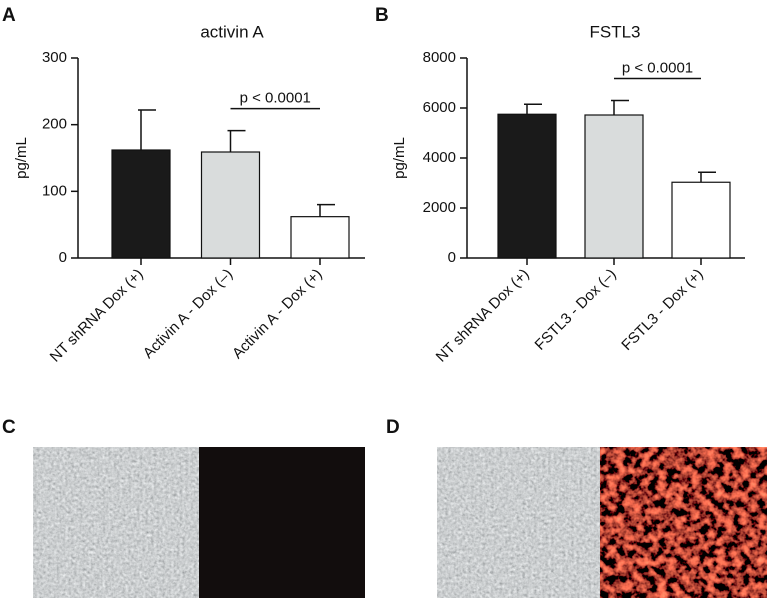 The height and width of the screenshot is (598, 767). What do you see at coordinates (54, 57) in the screenshot?
I see `y-tick-label: 300` at bounding box center [54, 57].